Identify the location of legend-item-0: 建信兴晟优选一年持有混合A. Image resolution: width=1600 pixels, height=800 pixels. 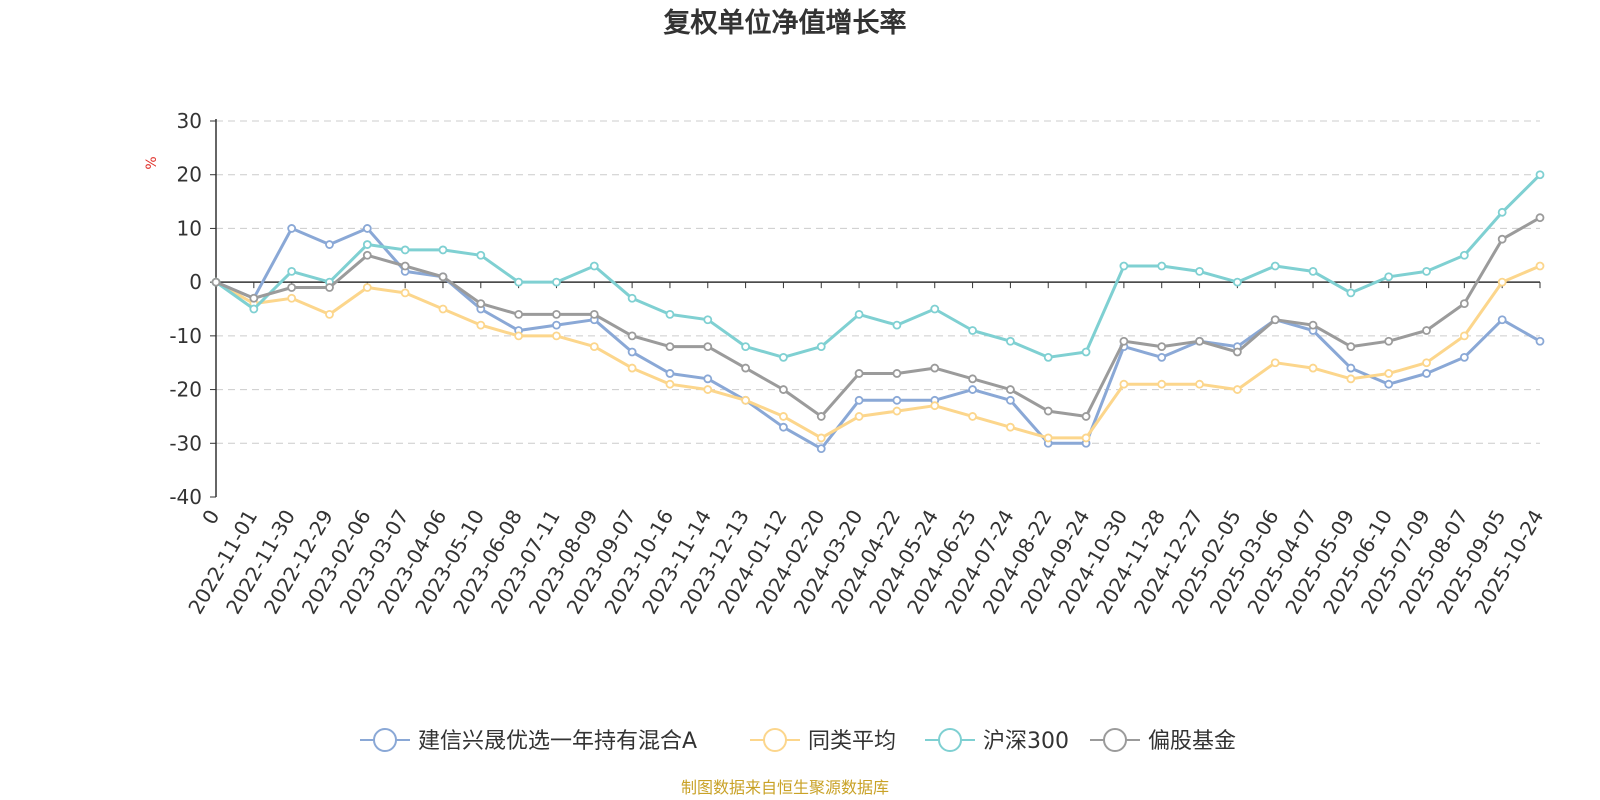
(528, 741).